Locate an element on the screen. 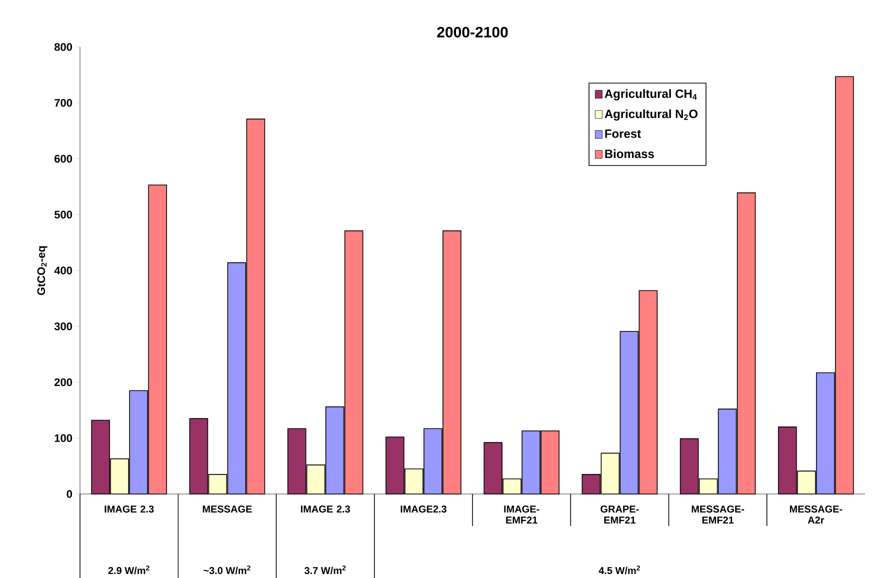 The width and height of the screenshot is (878, 578). y-tick-label: 400 is located at coordinates (63, 270).